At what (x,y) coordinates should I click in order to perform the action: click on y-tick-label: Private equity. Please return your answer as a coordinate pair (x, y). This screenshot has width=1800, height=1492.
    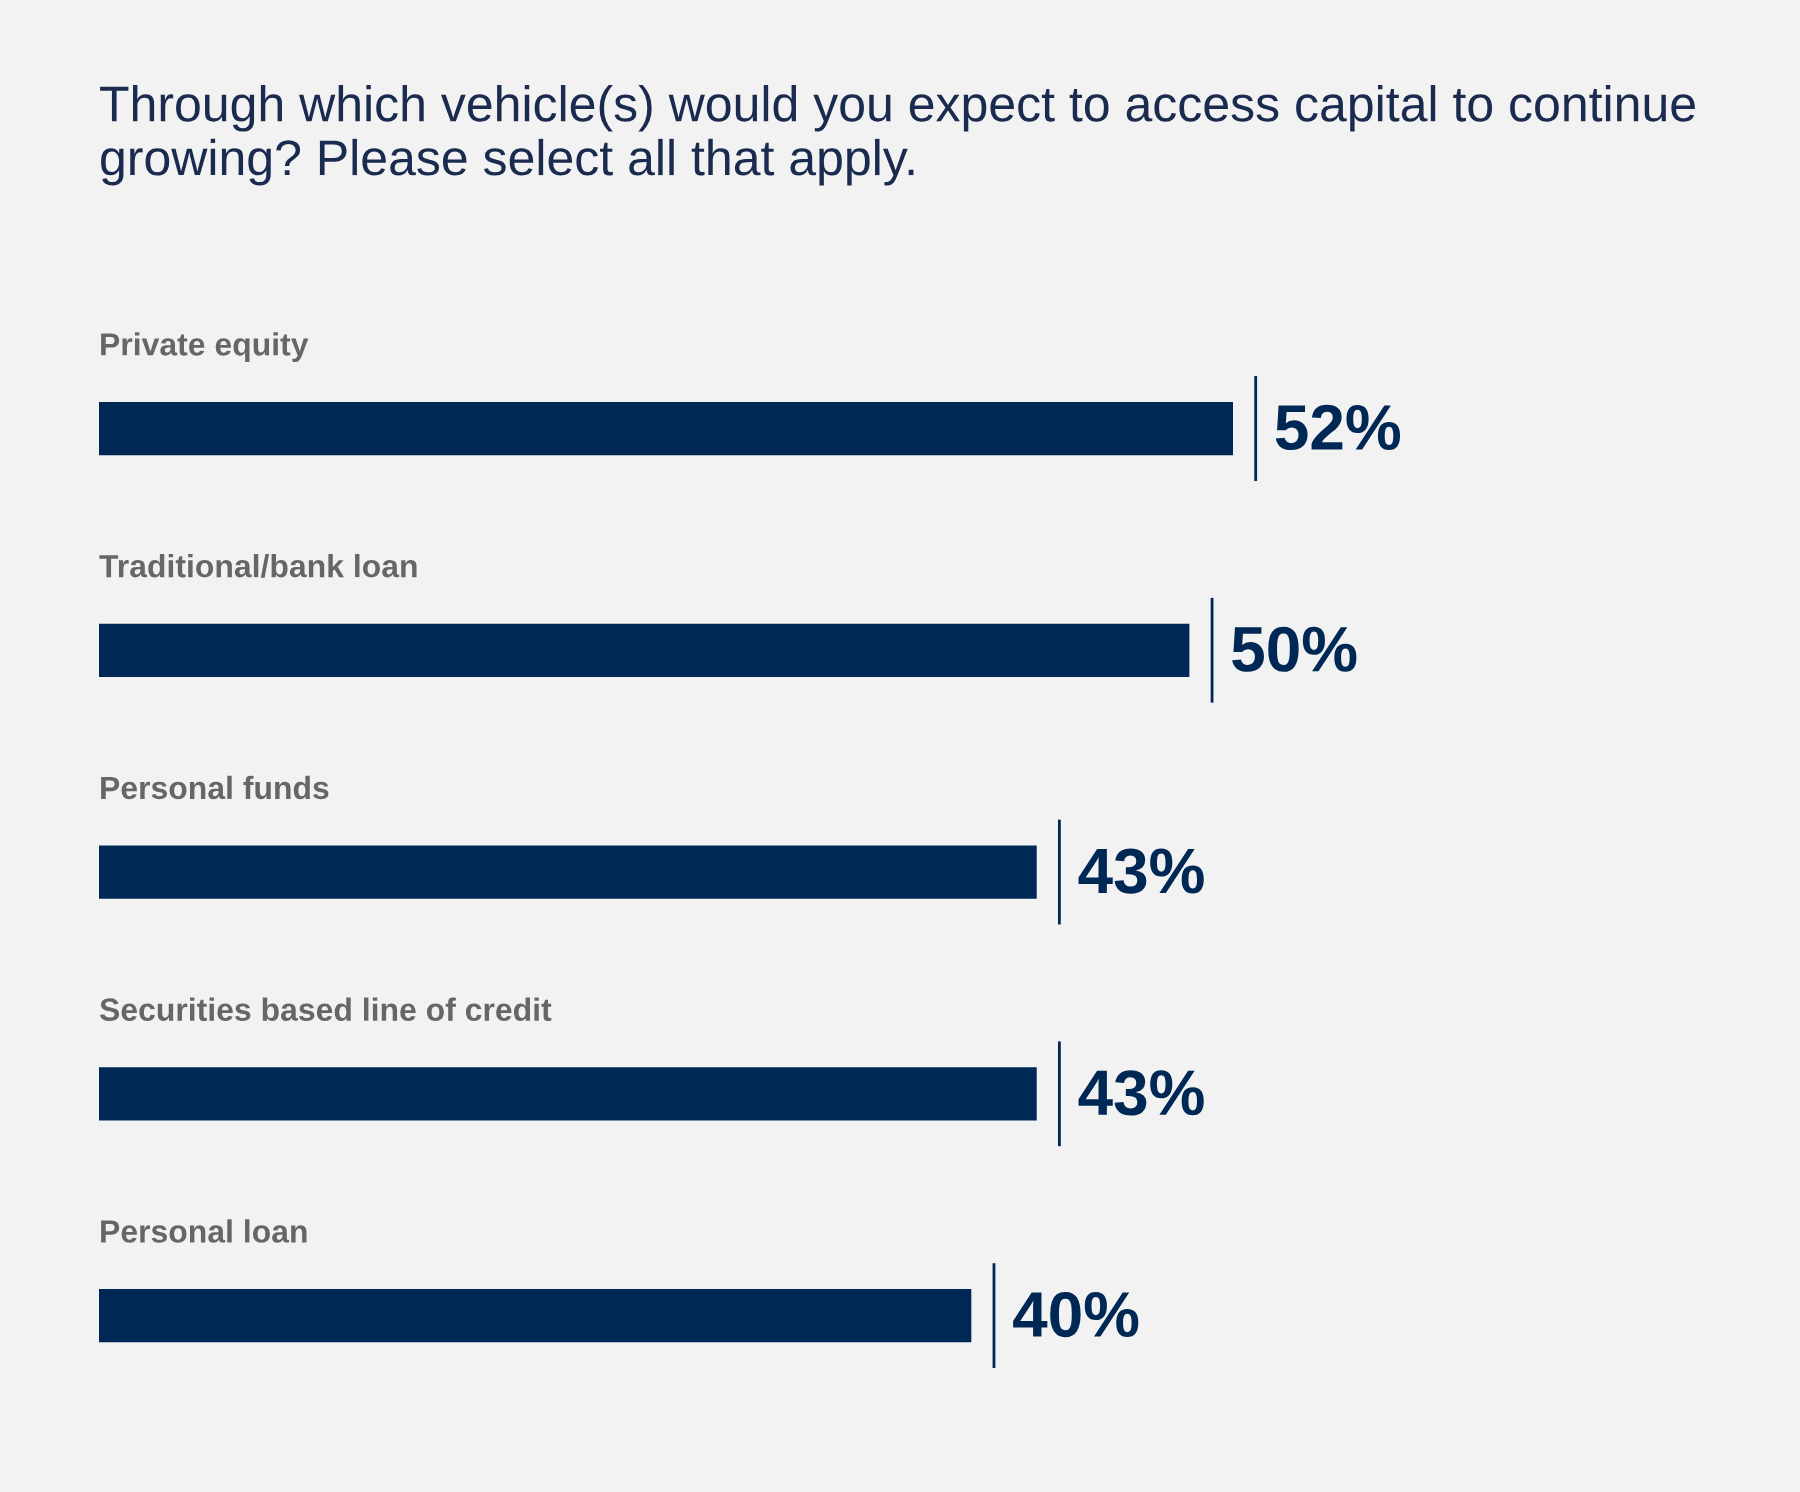
    Looking at the image, I should click on (205, 347).